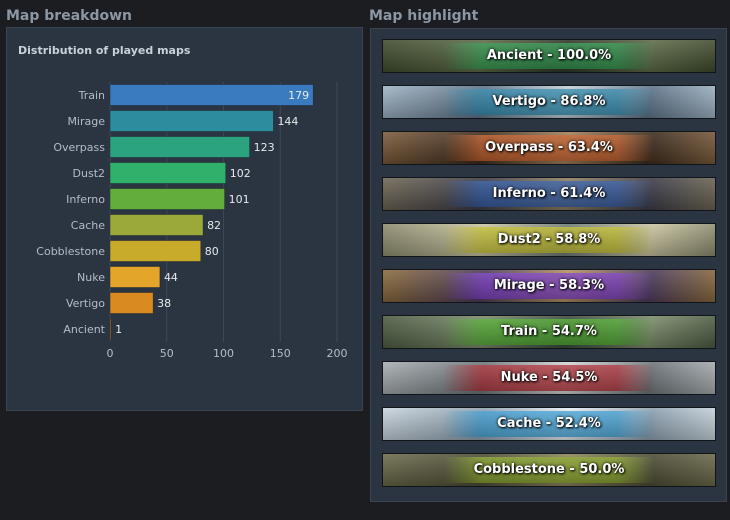  Describe the element at coordinates (70, 251) in the screenshot. I see `category-label: Cobblestone` at that location.